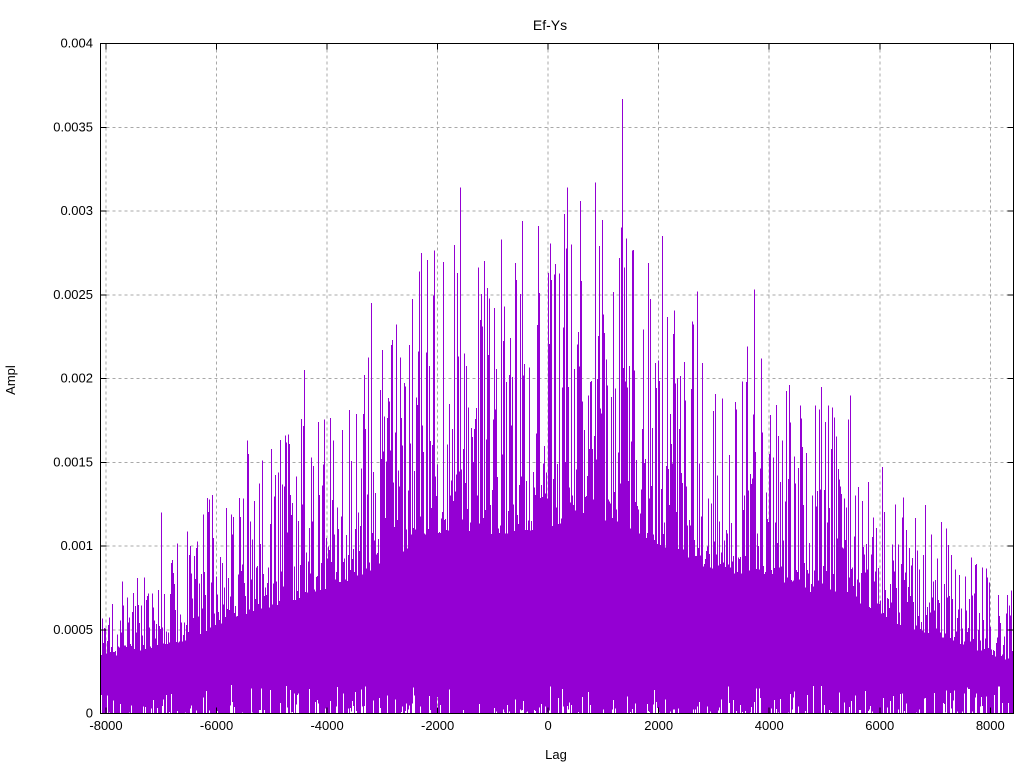 The image size is (1024, 768). Describe the element at coordinates (76, 43) in the screenshot. I see `y-tick-label: 0.004` at that location.